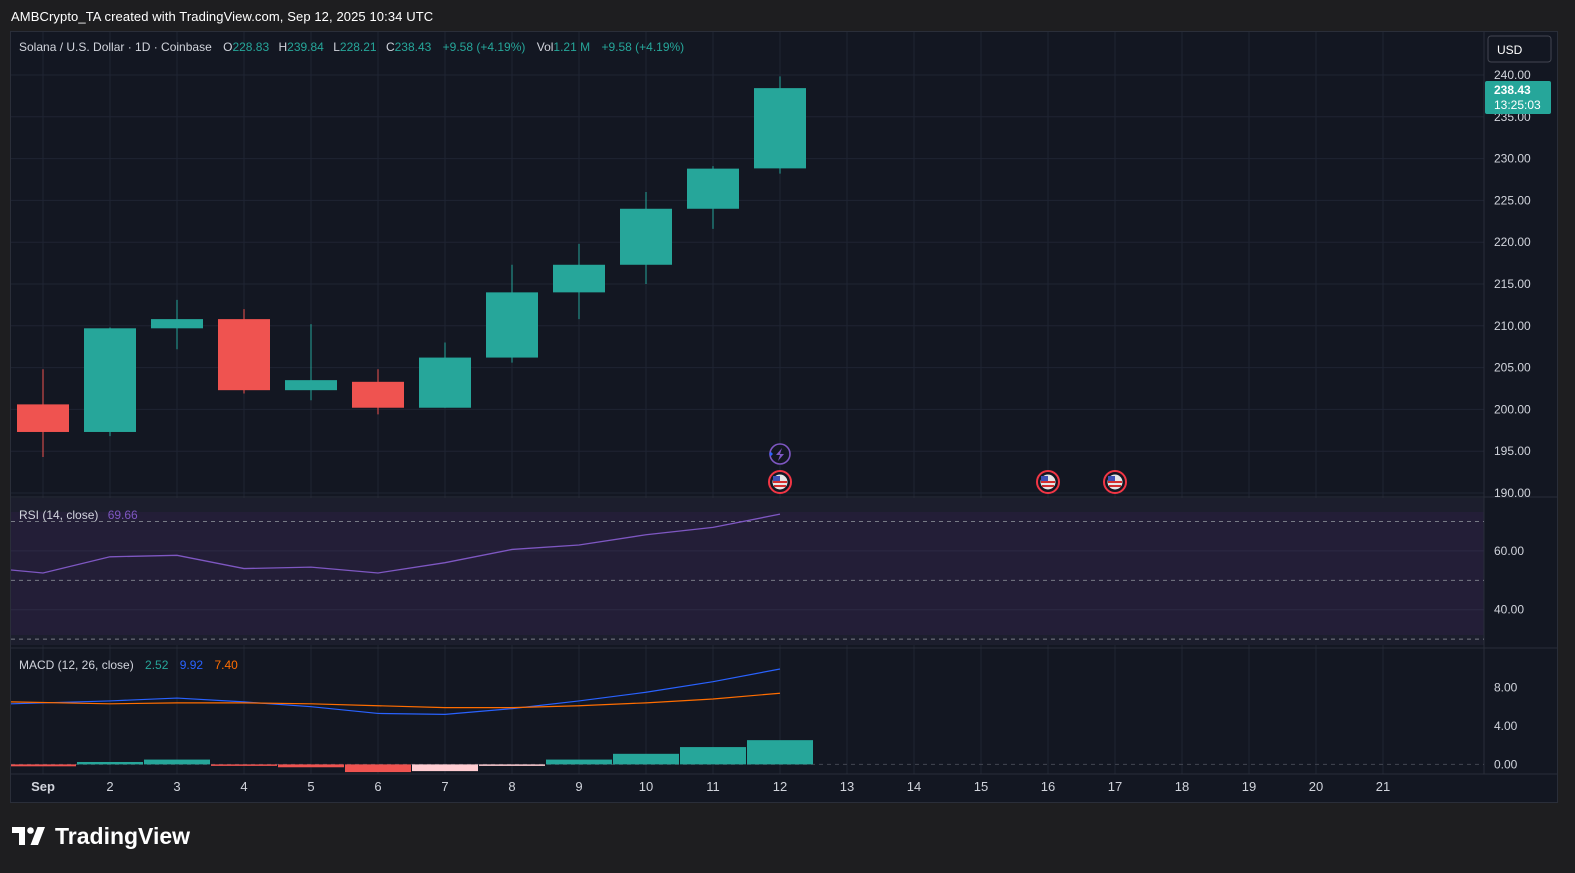 The image size is (1575, 873). What do you see at coordinates (545, 47) in the screenshot?
I see `legend-vol-label: Vol` at bounding box center [545, 47].